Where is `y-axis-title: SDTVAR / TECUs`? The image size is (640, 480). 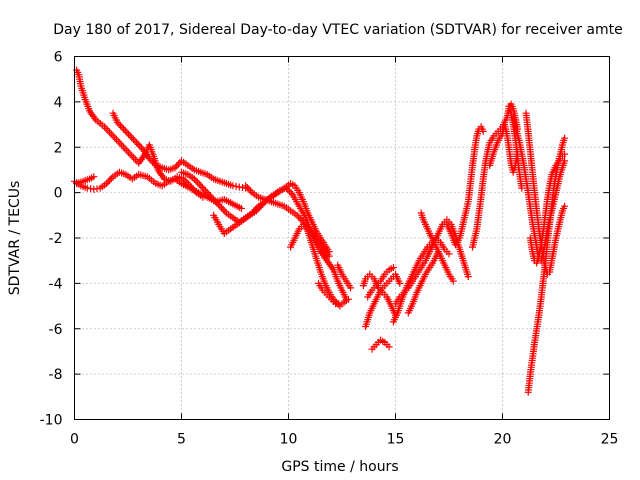
y-axis-title: SDTVAR / TECUs is located at coordinates (15, 238).